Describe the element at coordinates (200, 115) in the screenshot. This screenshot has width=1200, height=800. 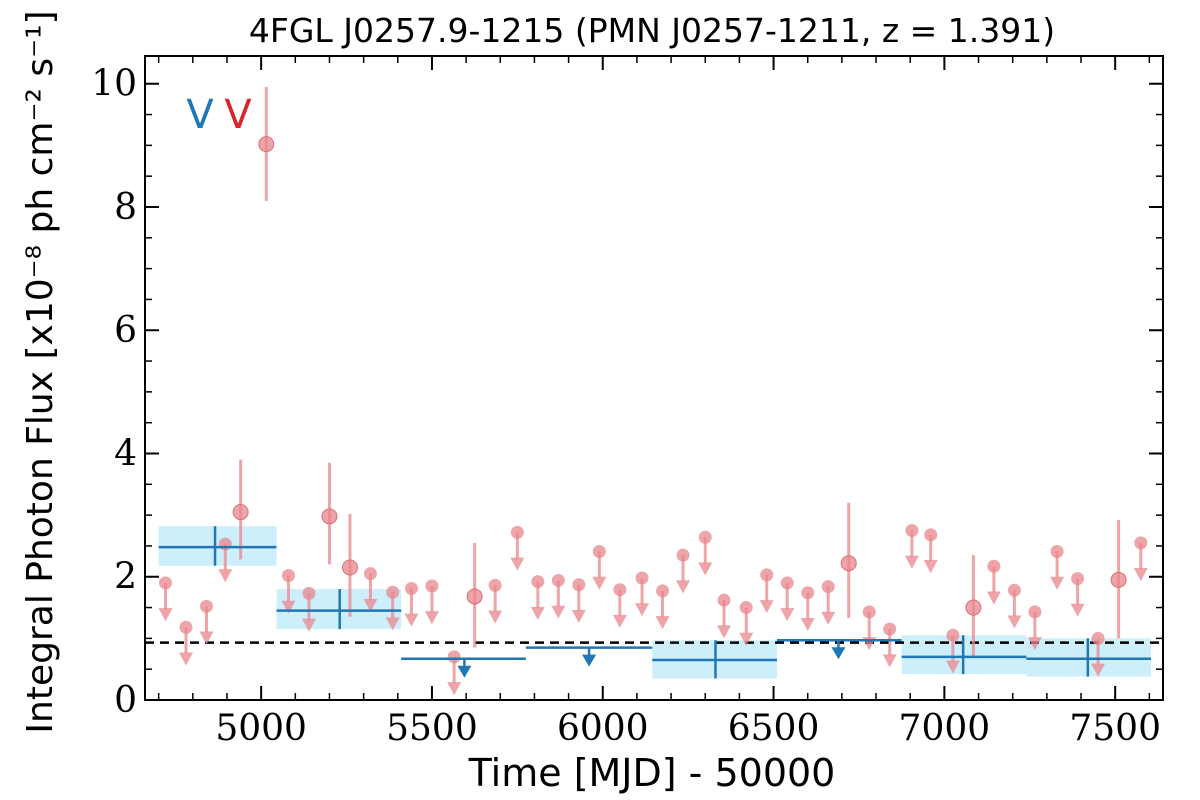
I see `legend-entry-0: V` at that location.